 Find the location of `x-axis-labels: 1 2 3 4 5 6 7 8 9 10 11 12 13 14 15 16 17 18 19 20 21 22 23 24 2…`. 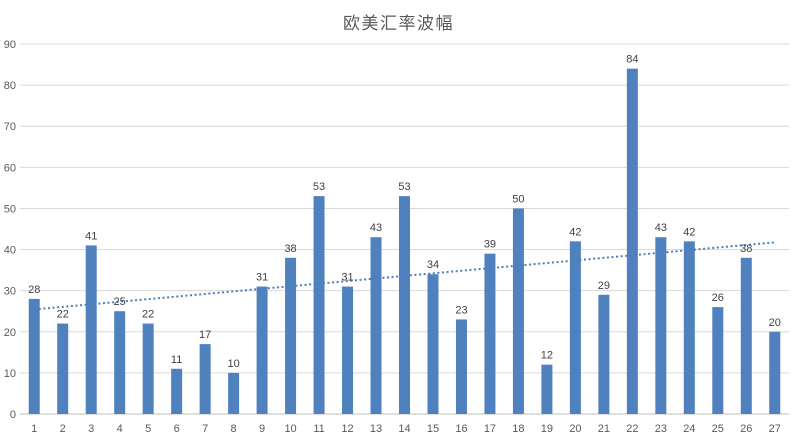

x-axis-labels: 1 2 3 4 5 6 7 8 9 10 11 12 13 14 15 16 17 18 19 20 21 22 23 24 2… is located at coordinates (406, 429).